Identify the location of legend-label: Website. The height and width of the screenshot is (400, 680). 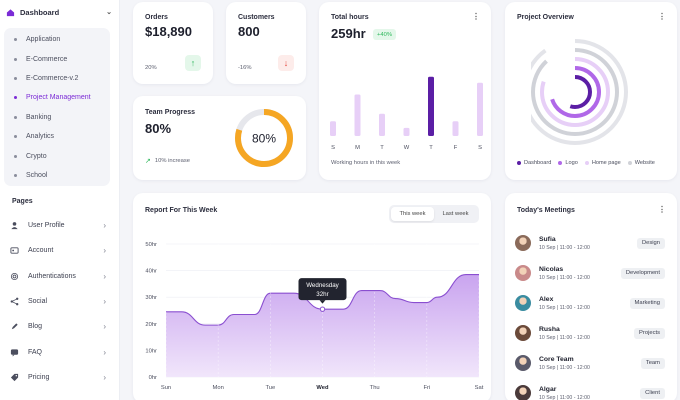
(644, 163).